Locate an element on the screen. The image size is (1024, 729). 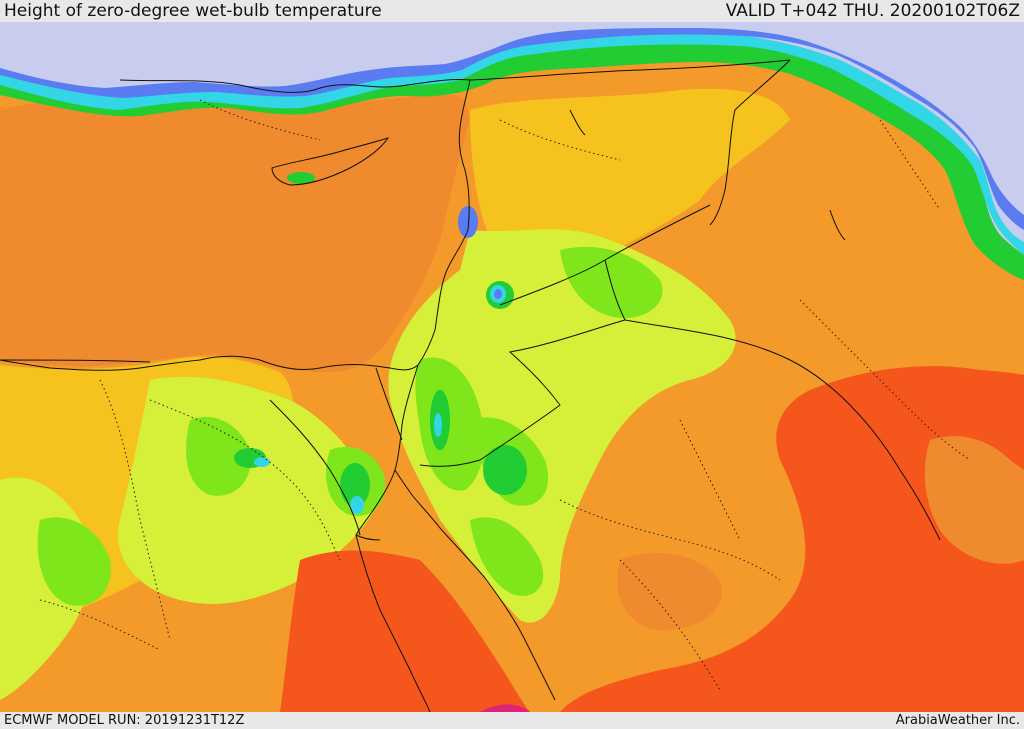
coast-cyprus is located at coordinates (330, 161).